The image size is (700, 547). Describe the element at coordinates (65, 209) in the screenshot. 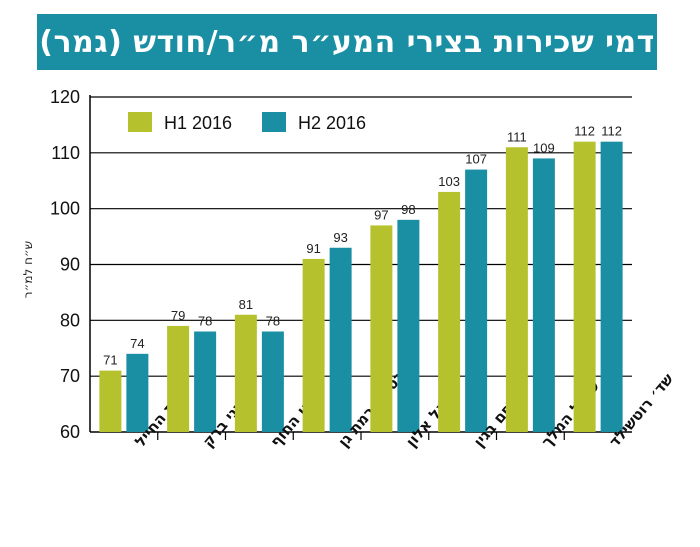

I see `y-tick-label: 100` at that location.